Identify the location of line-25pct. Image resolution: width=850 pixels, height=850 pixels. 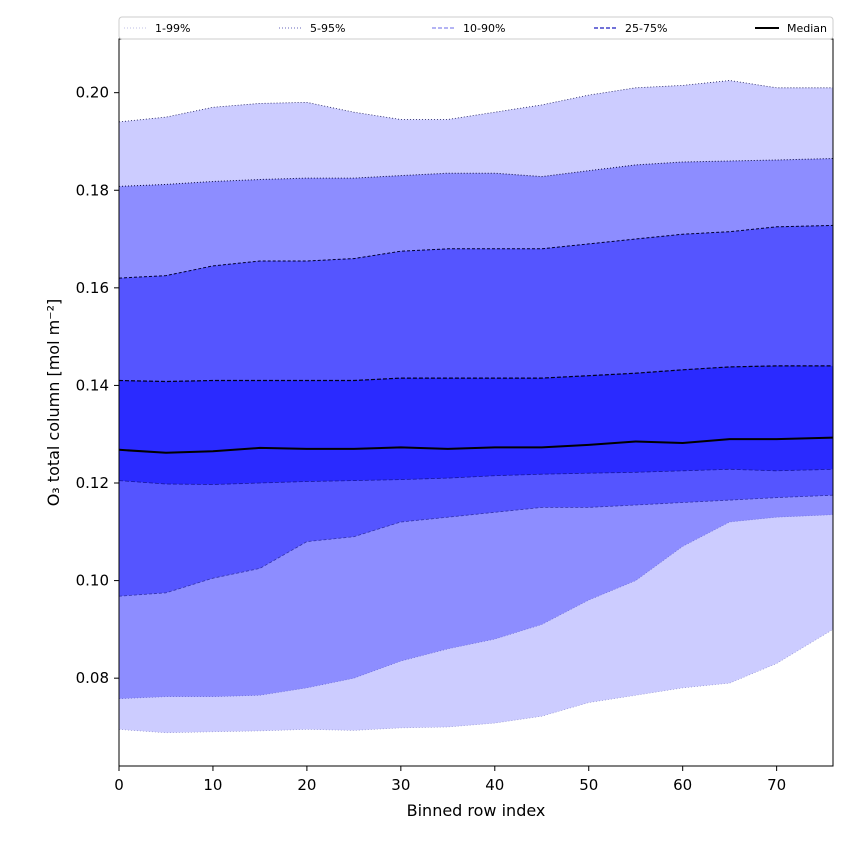
(476, 476).